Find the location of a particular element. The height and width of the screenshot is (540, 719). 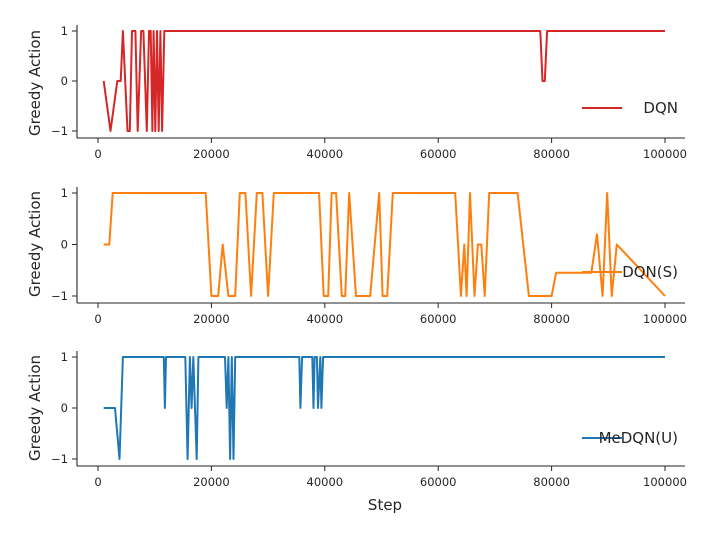

legend: DQN(S) is located at coordinates (630, 272).